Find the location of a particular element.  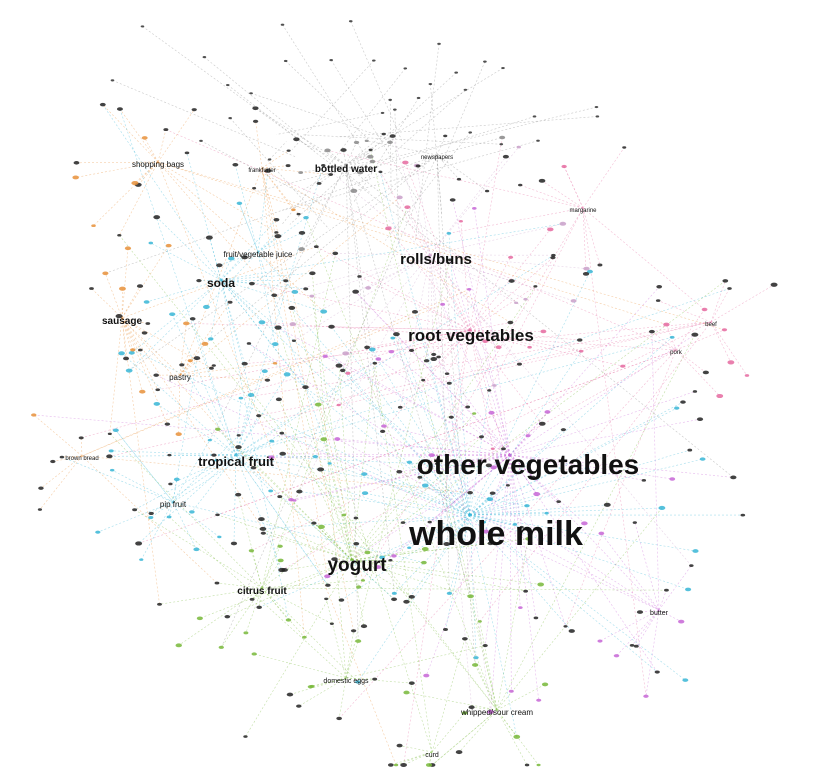

hub-label-root-vegetables: root vegetables is located at coordinates (471, 335).